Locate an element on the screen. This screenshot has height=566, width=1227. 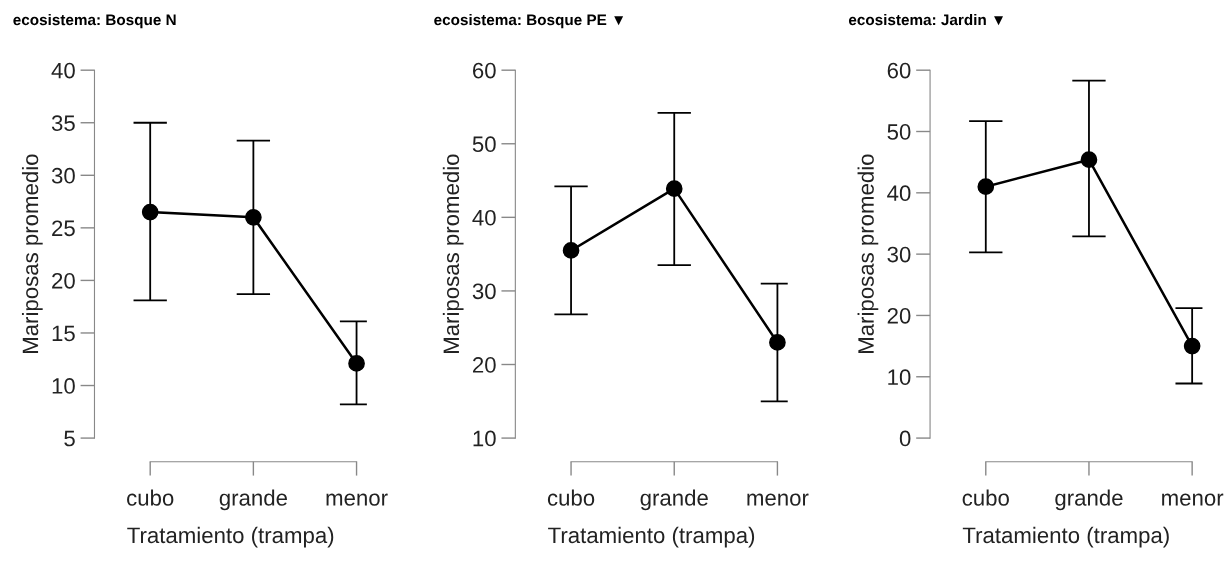
chart-title: ecosistema: Jardin ▼ is located at coordinates (926, 19).